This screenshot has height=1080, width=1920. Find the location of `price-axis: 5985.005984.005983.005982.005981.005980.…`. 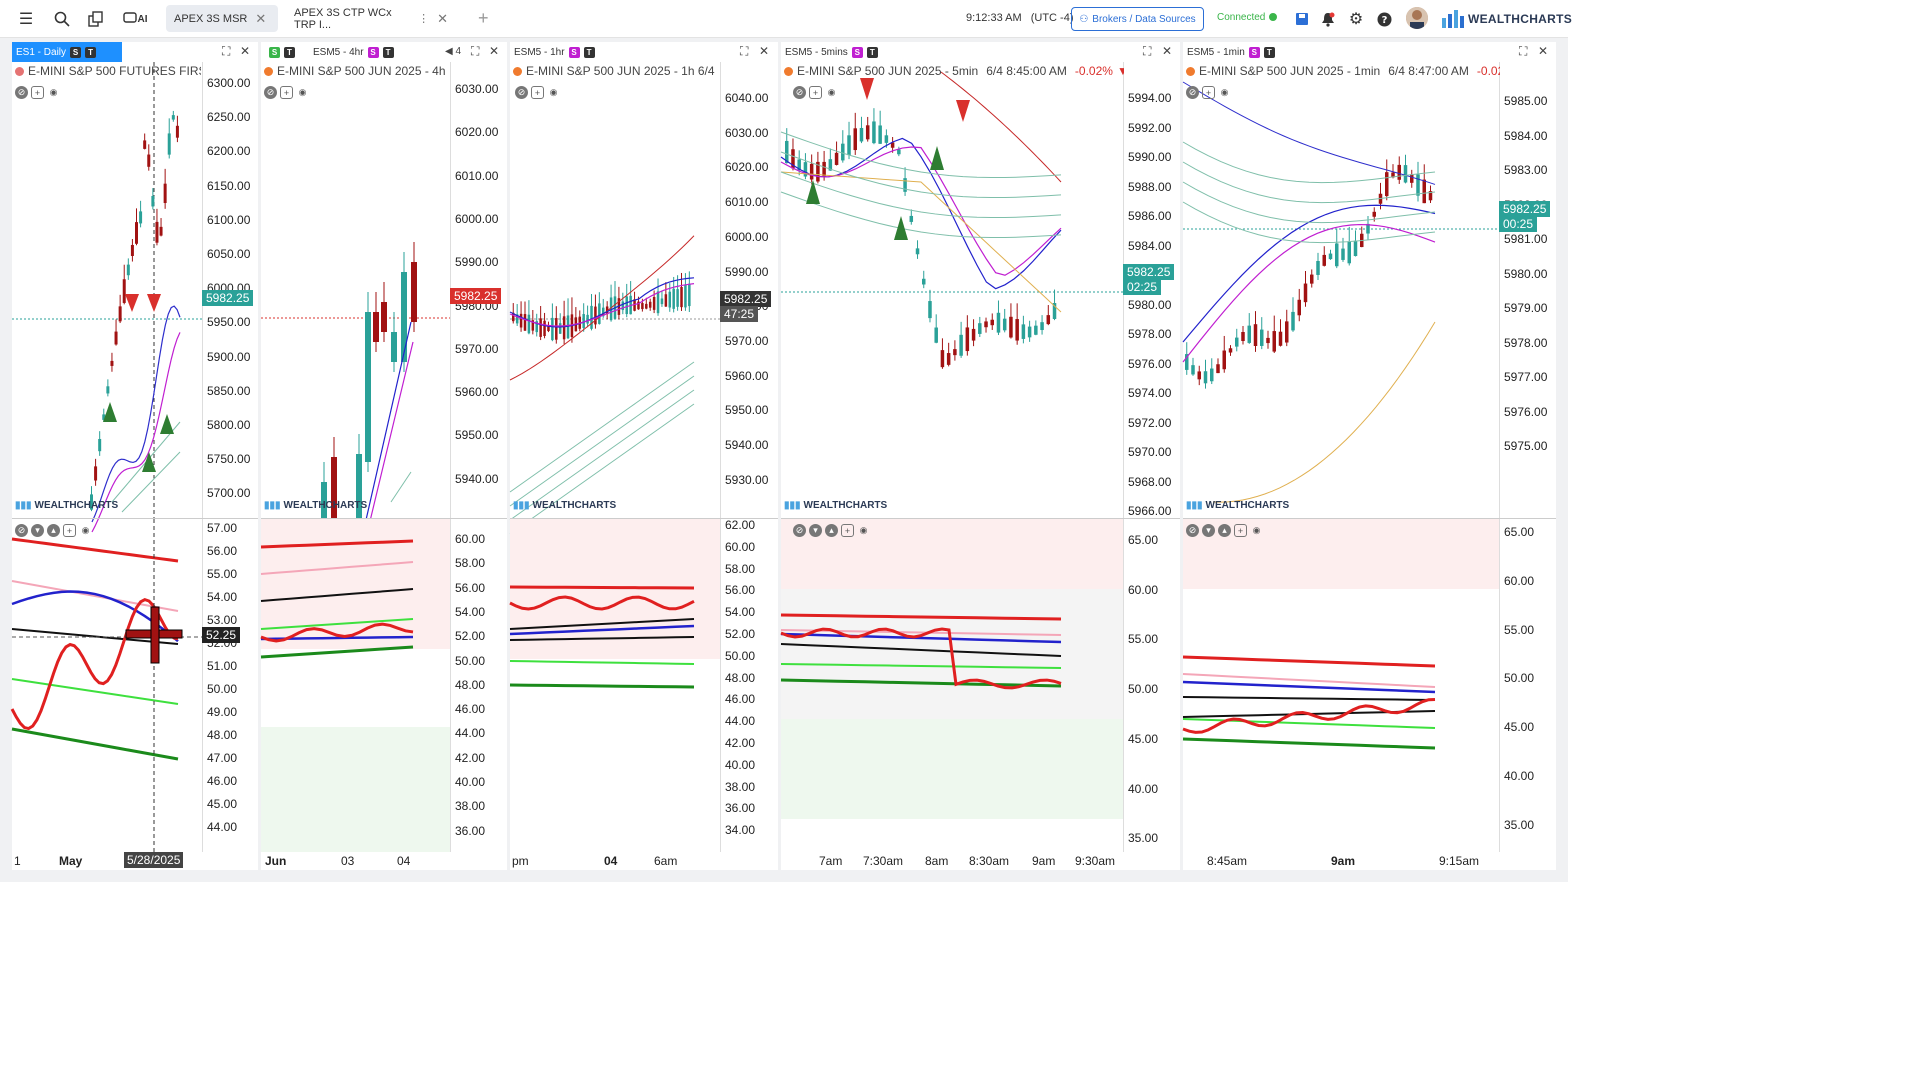

price-axis: 5985.005984.005983.005982.005981.005980.… is located at coordinates (1528, 290).